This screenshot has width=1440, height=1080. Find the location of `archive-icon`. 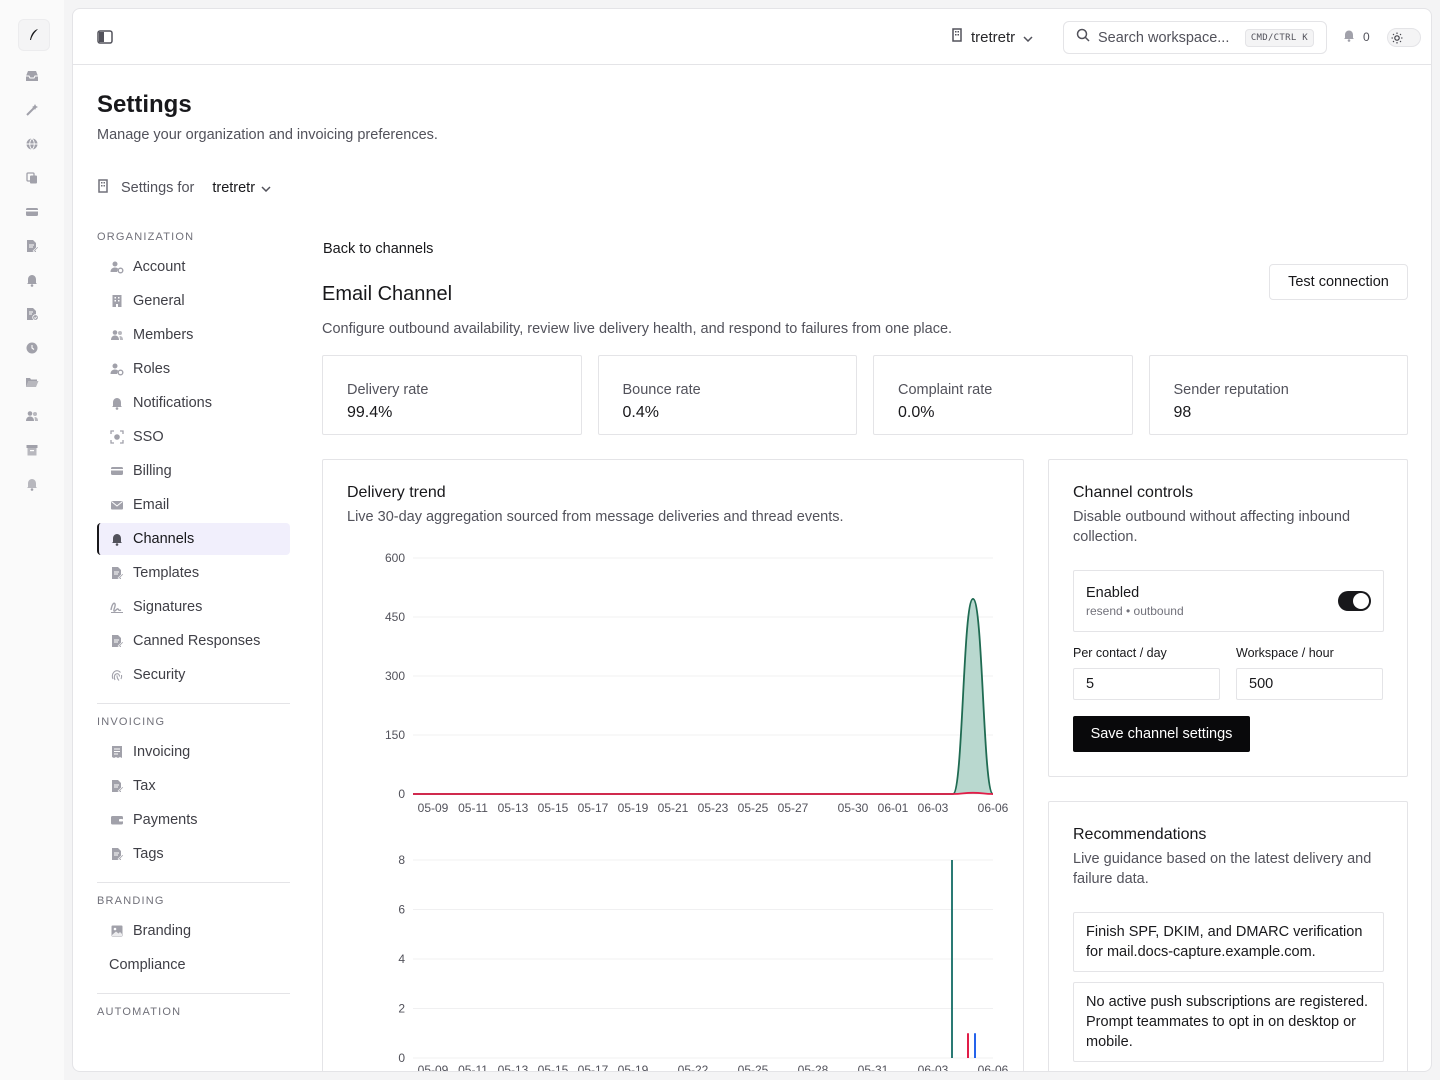

archive-icon is located at coordinates (32, 450).